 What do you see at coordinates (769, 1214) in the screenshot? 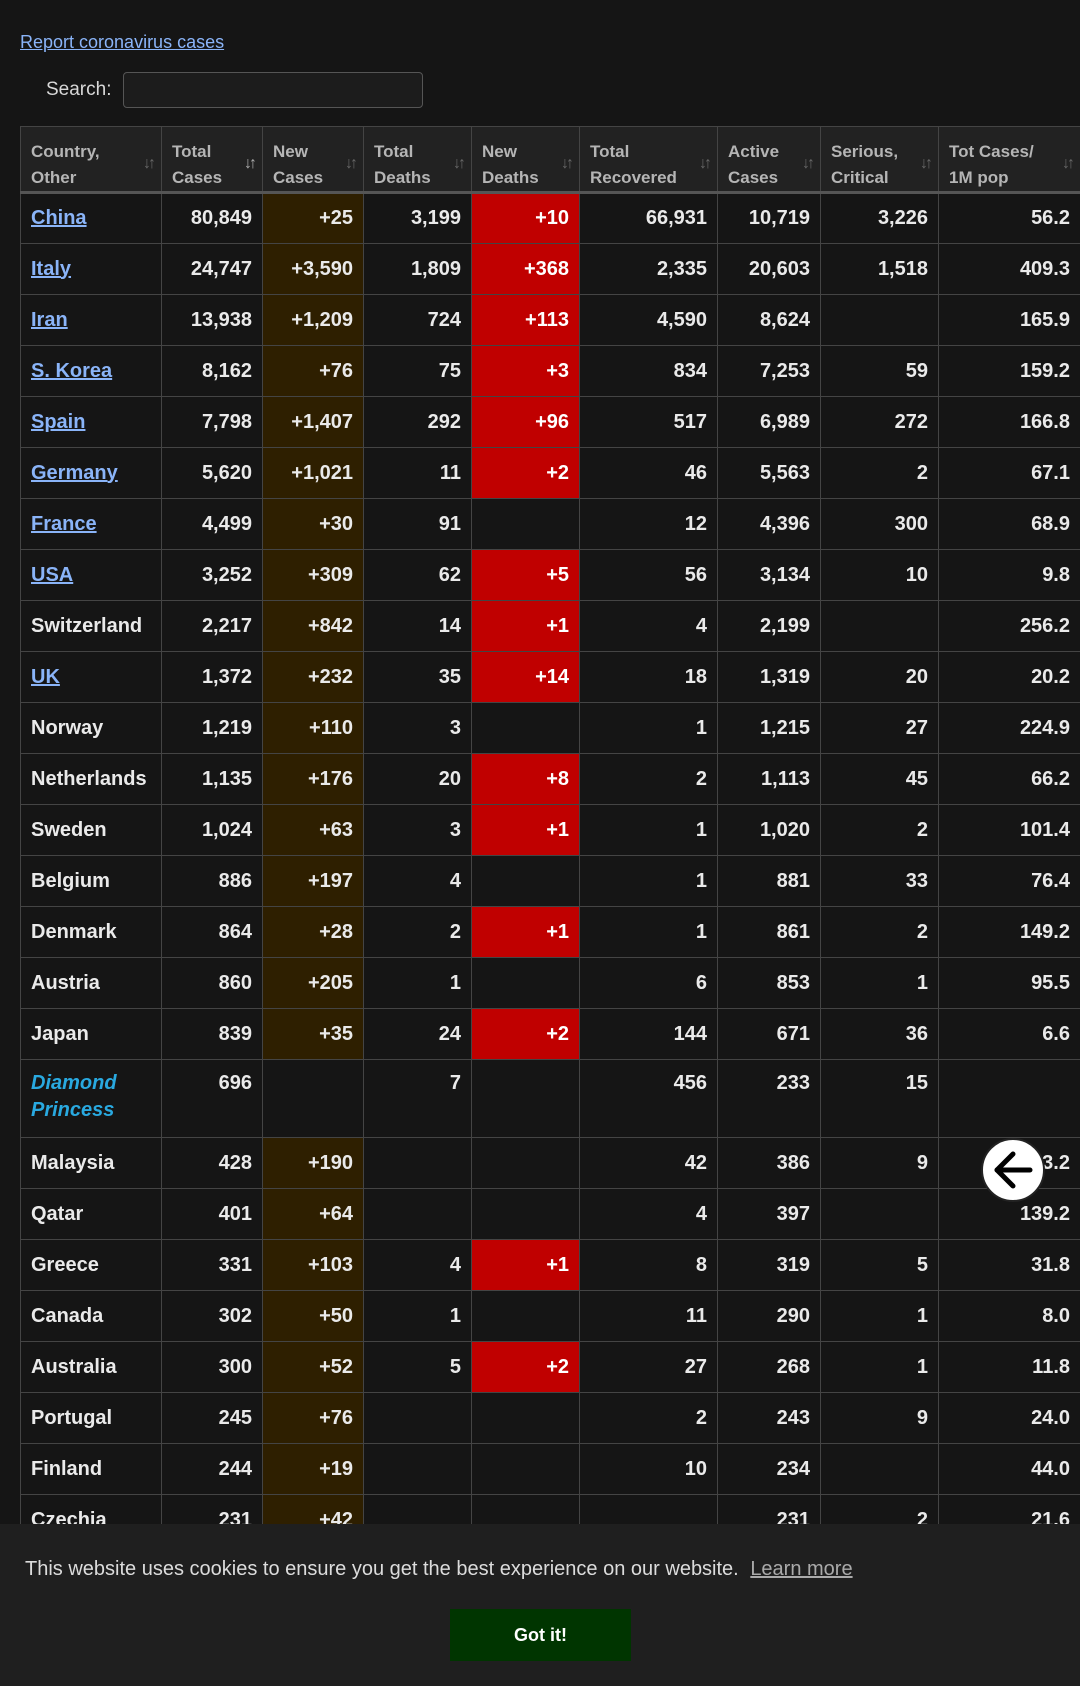
I see `cell-active-cases: 397` at bounding box center [769, 1214].